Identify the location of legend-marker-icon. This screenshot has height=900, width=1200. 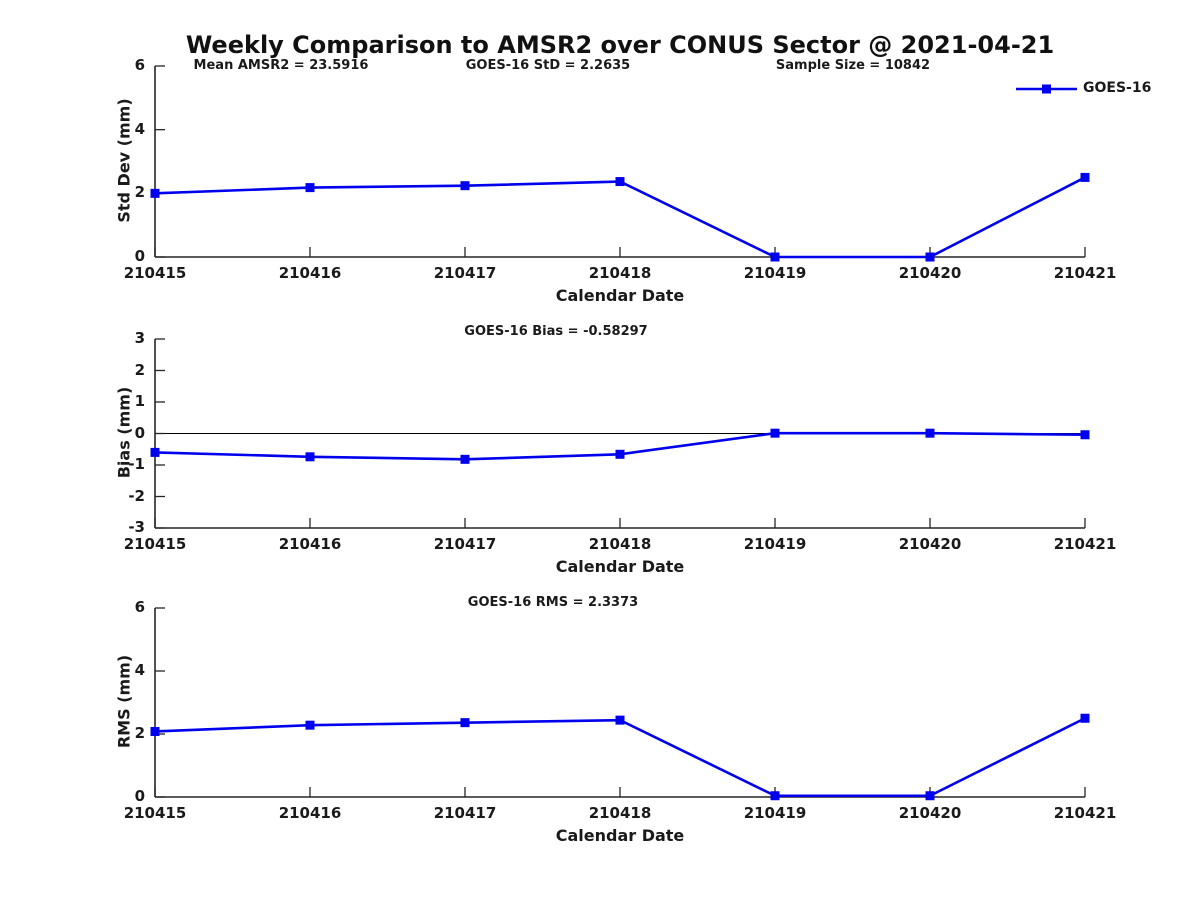
(1046, 89).